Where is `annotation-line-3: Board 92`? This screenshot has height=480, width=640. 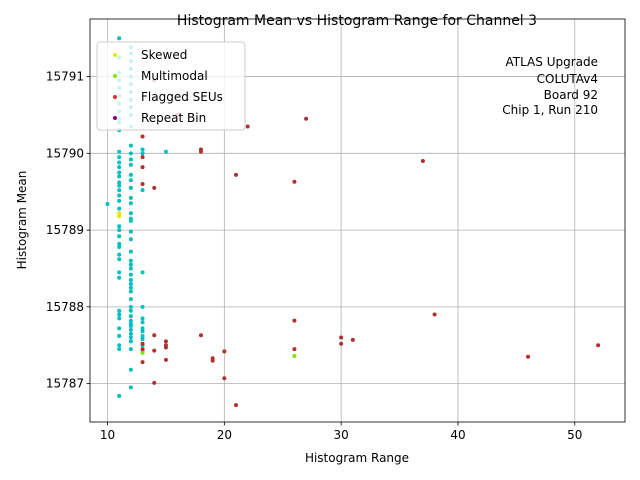
annotation-line-3: Board 92 is located at coordinates (571, 95).